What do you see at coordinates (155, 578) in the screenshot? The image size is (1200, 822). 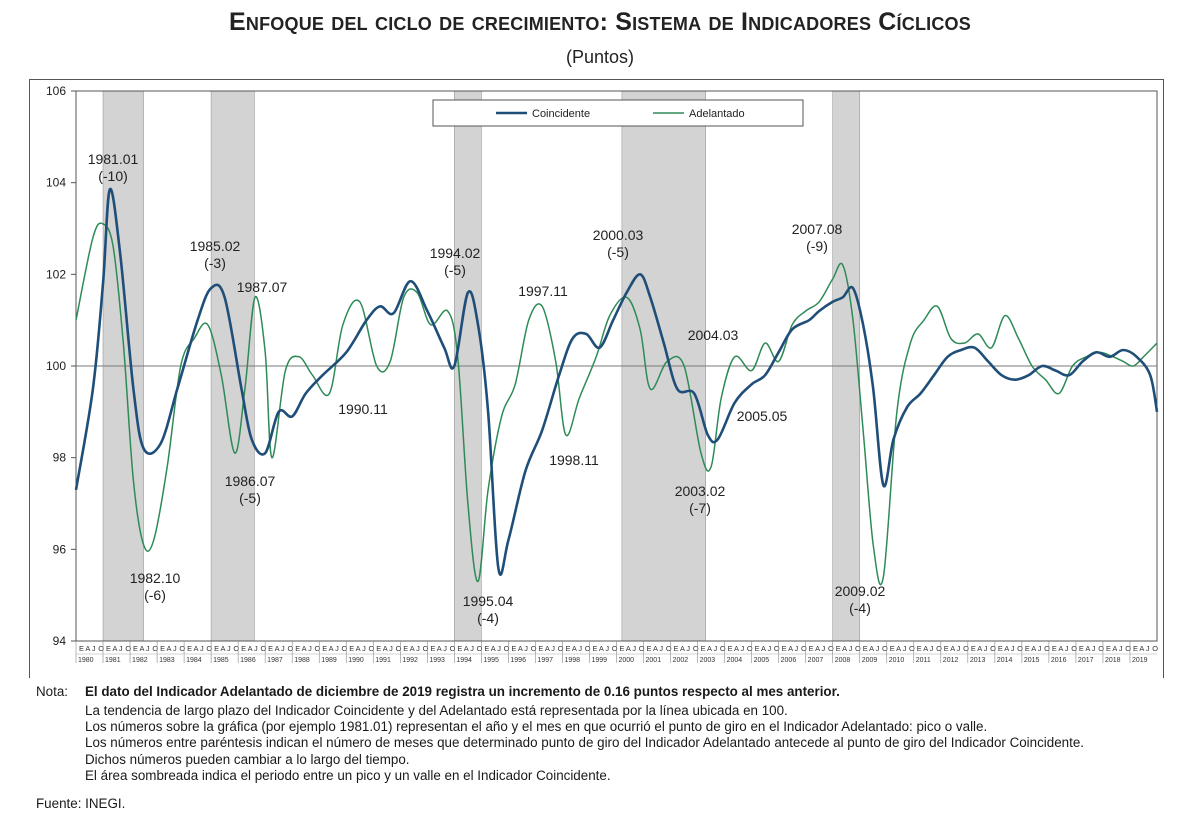 I see `turning-point-label: 1982.10` at bounding box center [155, 578].